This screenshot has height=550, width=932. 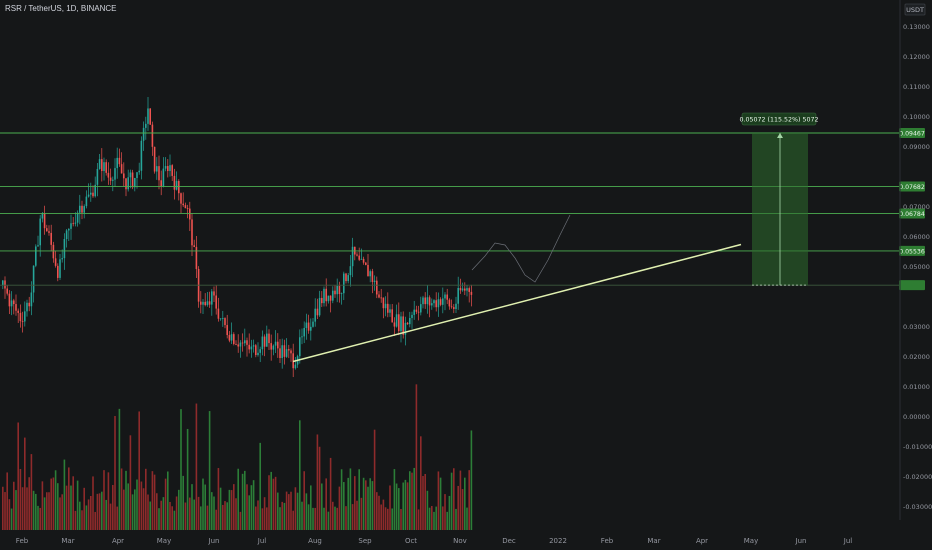 I want to click on price-tick-label: 0.10000, so click(x=916, y=117).